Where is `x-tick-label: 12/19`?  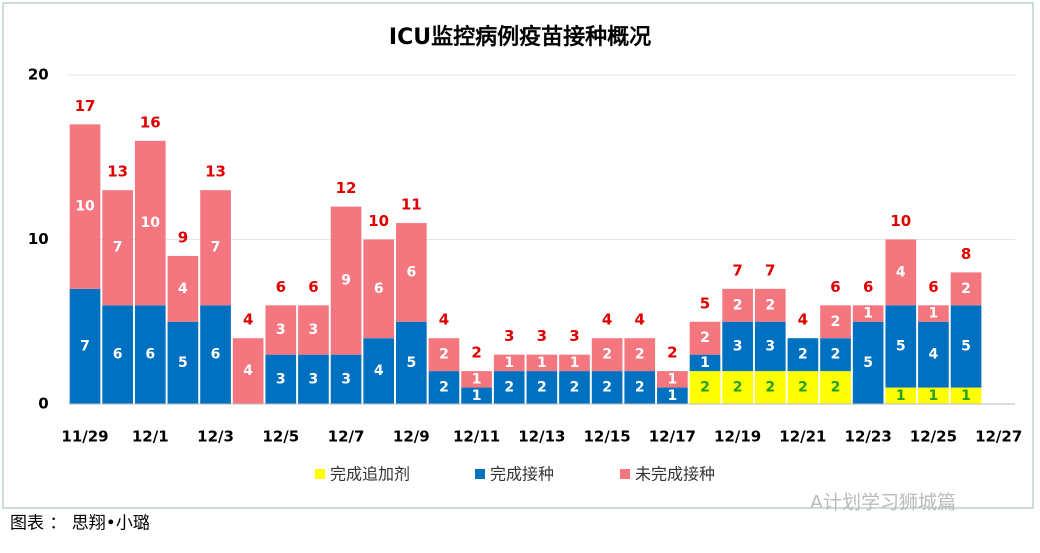 x-tick-label: 12/19 is located at coordinates (737, 437).